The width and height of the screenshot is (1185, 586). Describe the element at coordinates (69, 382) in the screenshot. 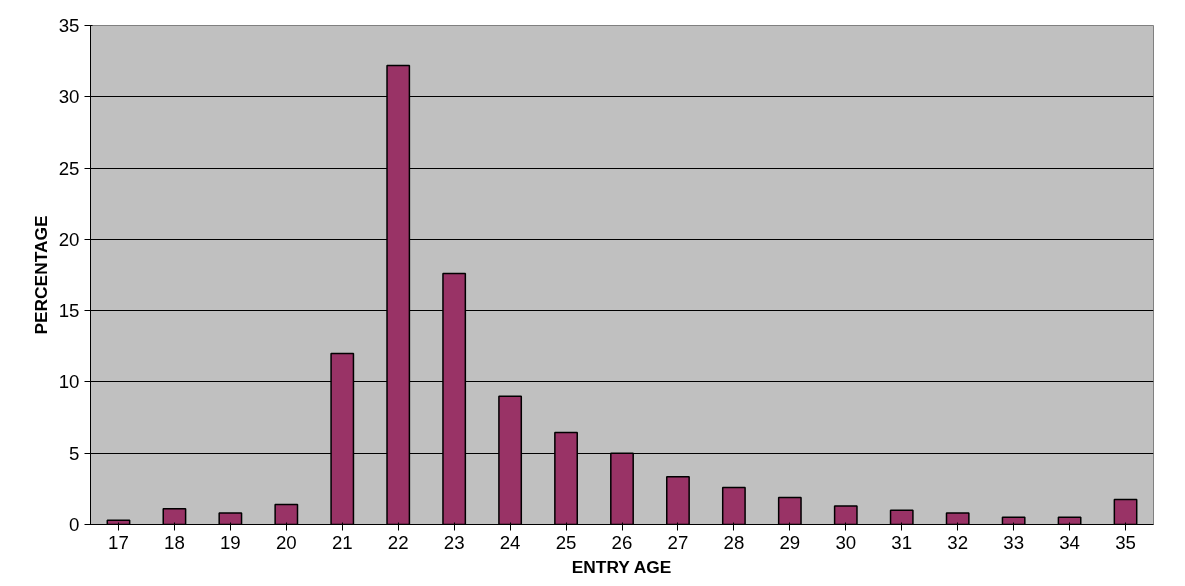

I see `y-tick-label: 10` at that location.